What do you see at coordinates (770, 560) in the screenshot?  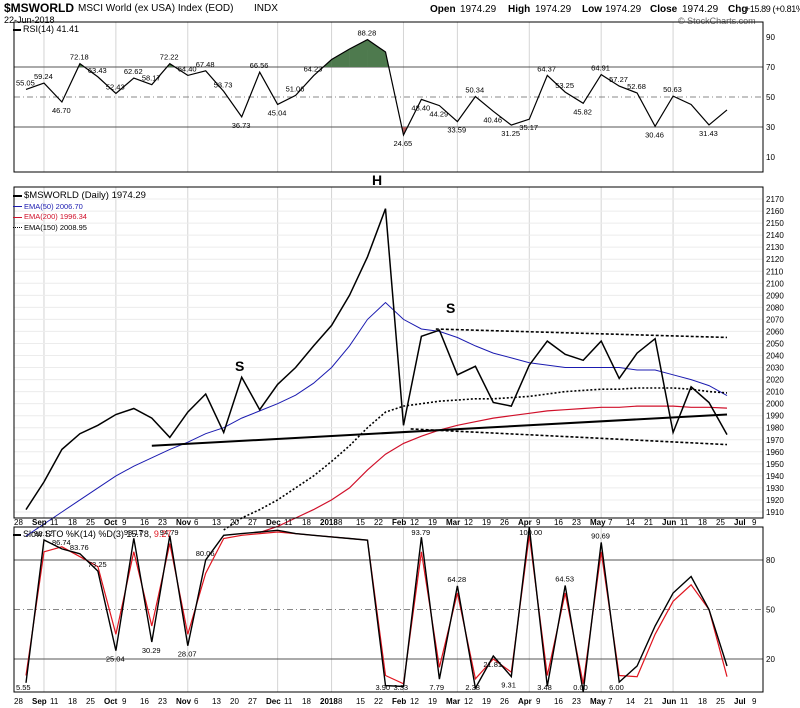 I see `sto-axis-tick: 80` at bounding box center [770, 560].